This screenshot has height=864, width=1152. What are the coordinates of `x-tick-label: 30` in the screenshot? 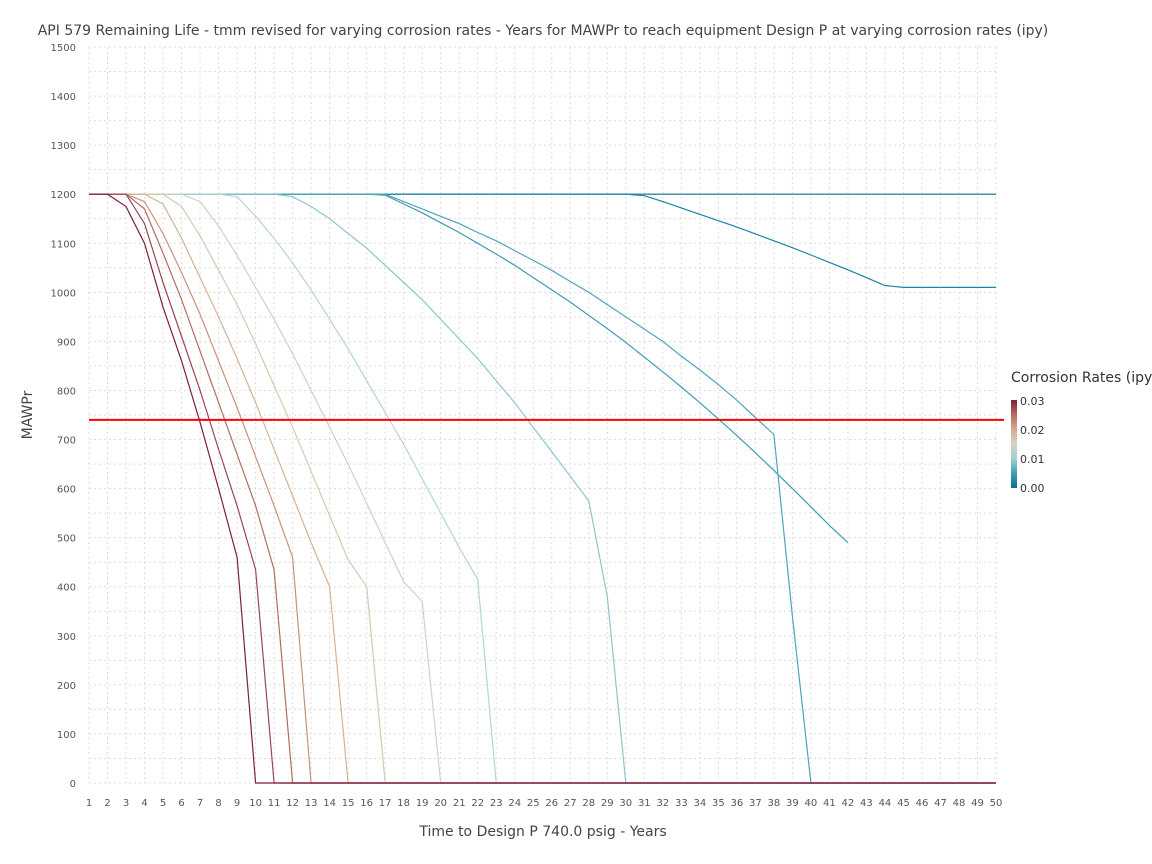 It's located at (625, 803).